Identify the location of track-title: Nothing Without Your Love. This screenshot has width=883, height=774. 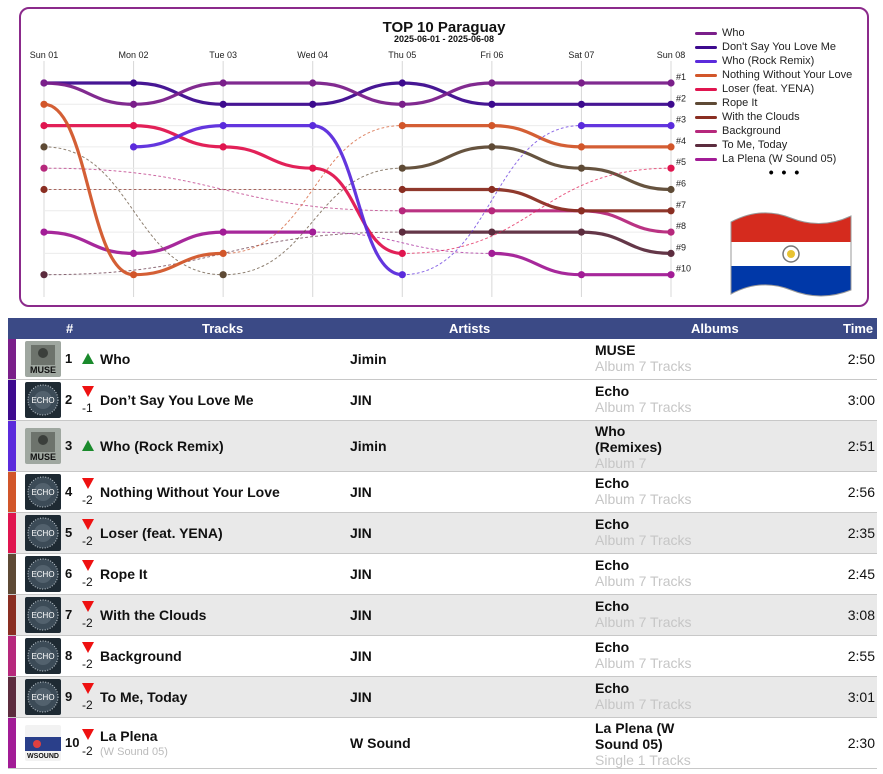
(190, 492).